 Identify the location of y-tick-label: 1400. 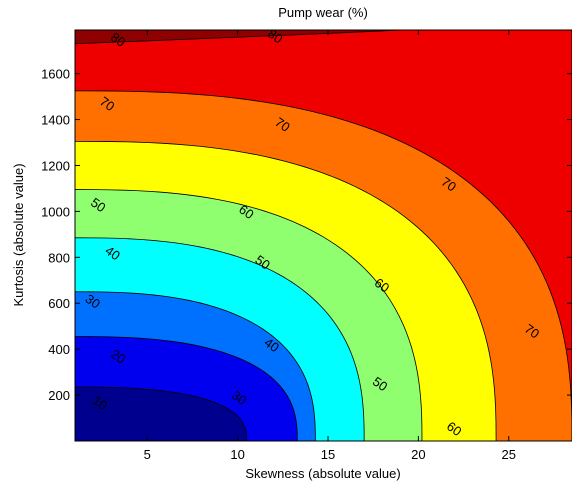
(55, 120).